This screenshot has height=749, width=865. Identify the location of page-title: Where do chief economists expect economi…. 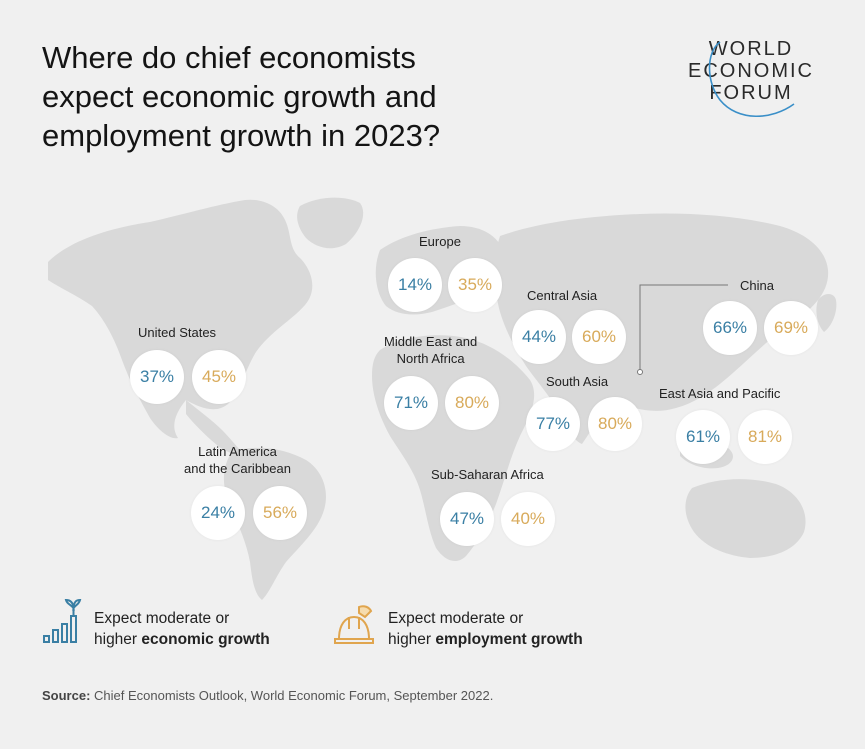
(322, 96).